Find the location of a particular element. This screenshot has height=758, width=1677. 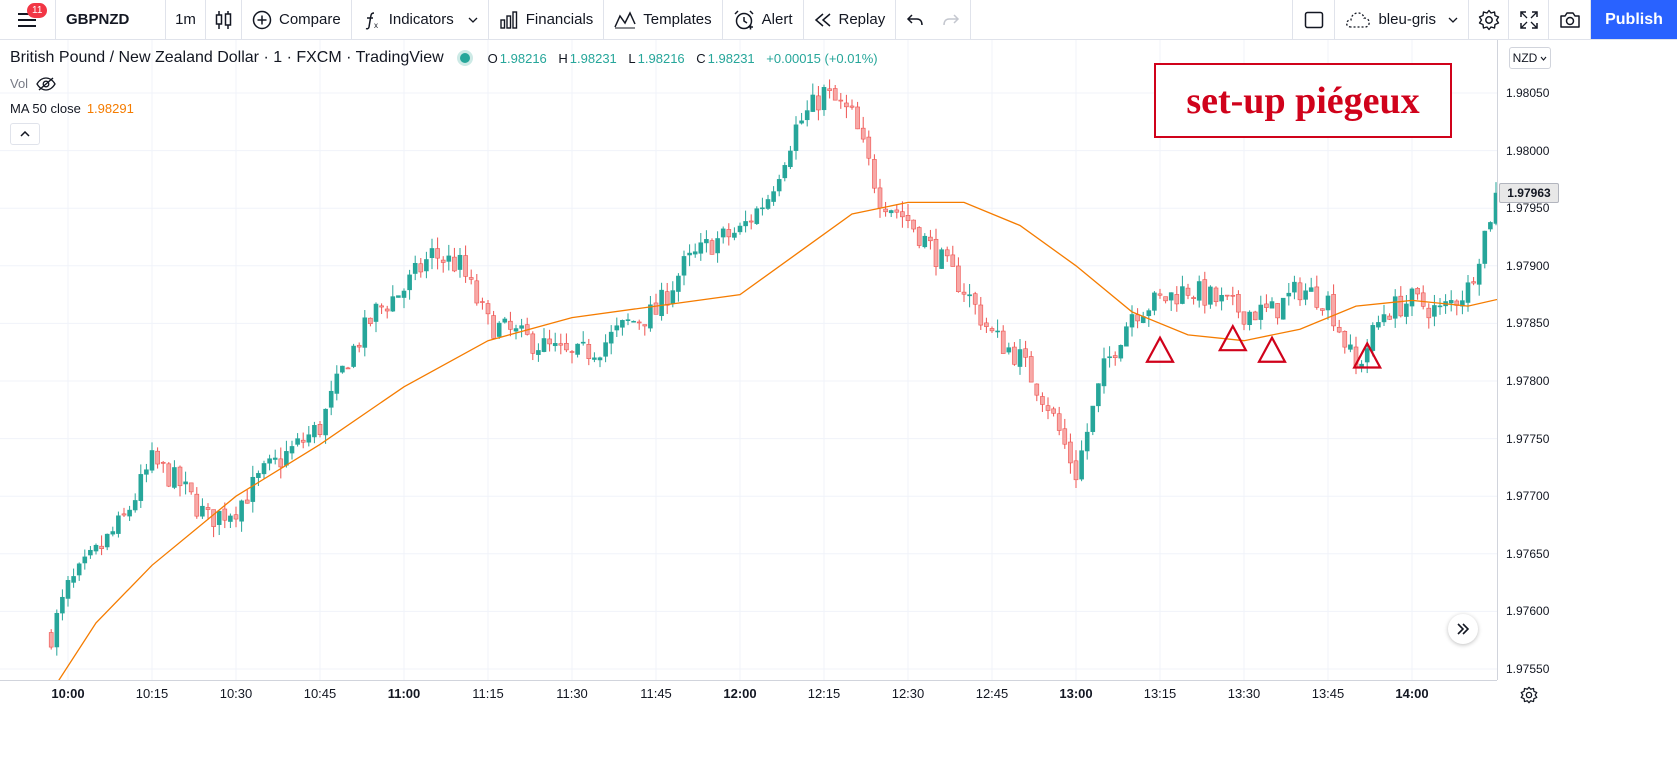

financials-button: Financials is located at coordinates (547, 19).